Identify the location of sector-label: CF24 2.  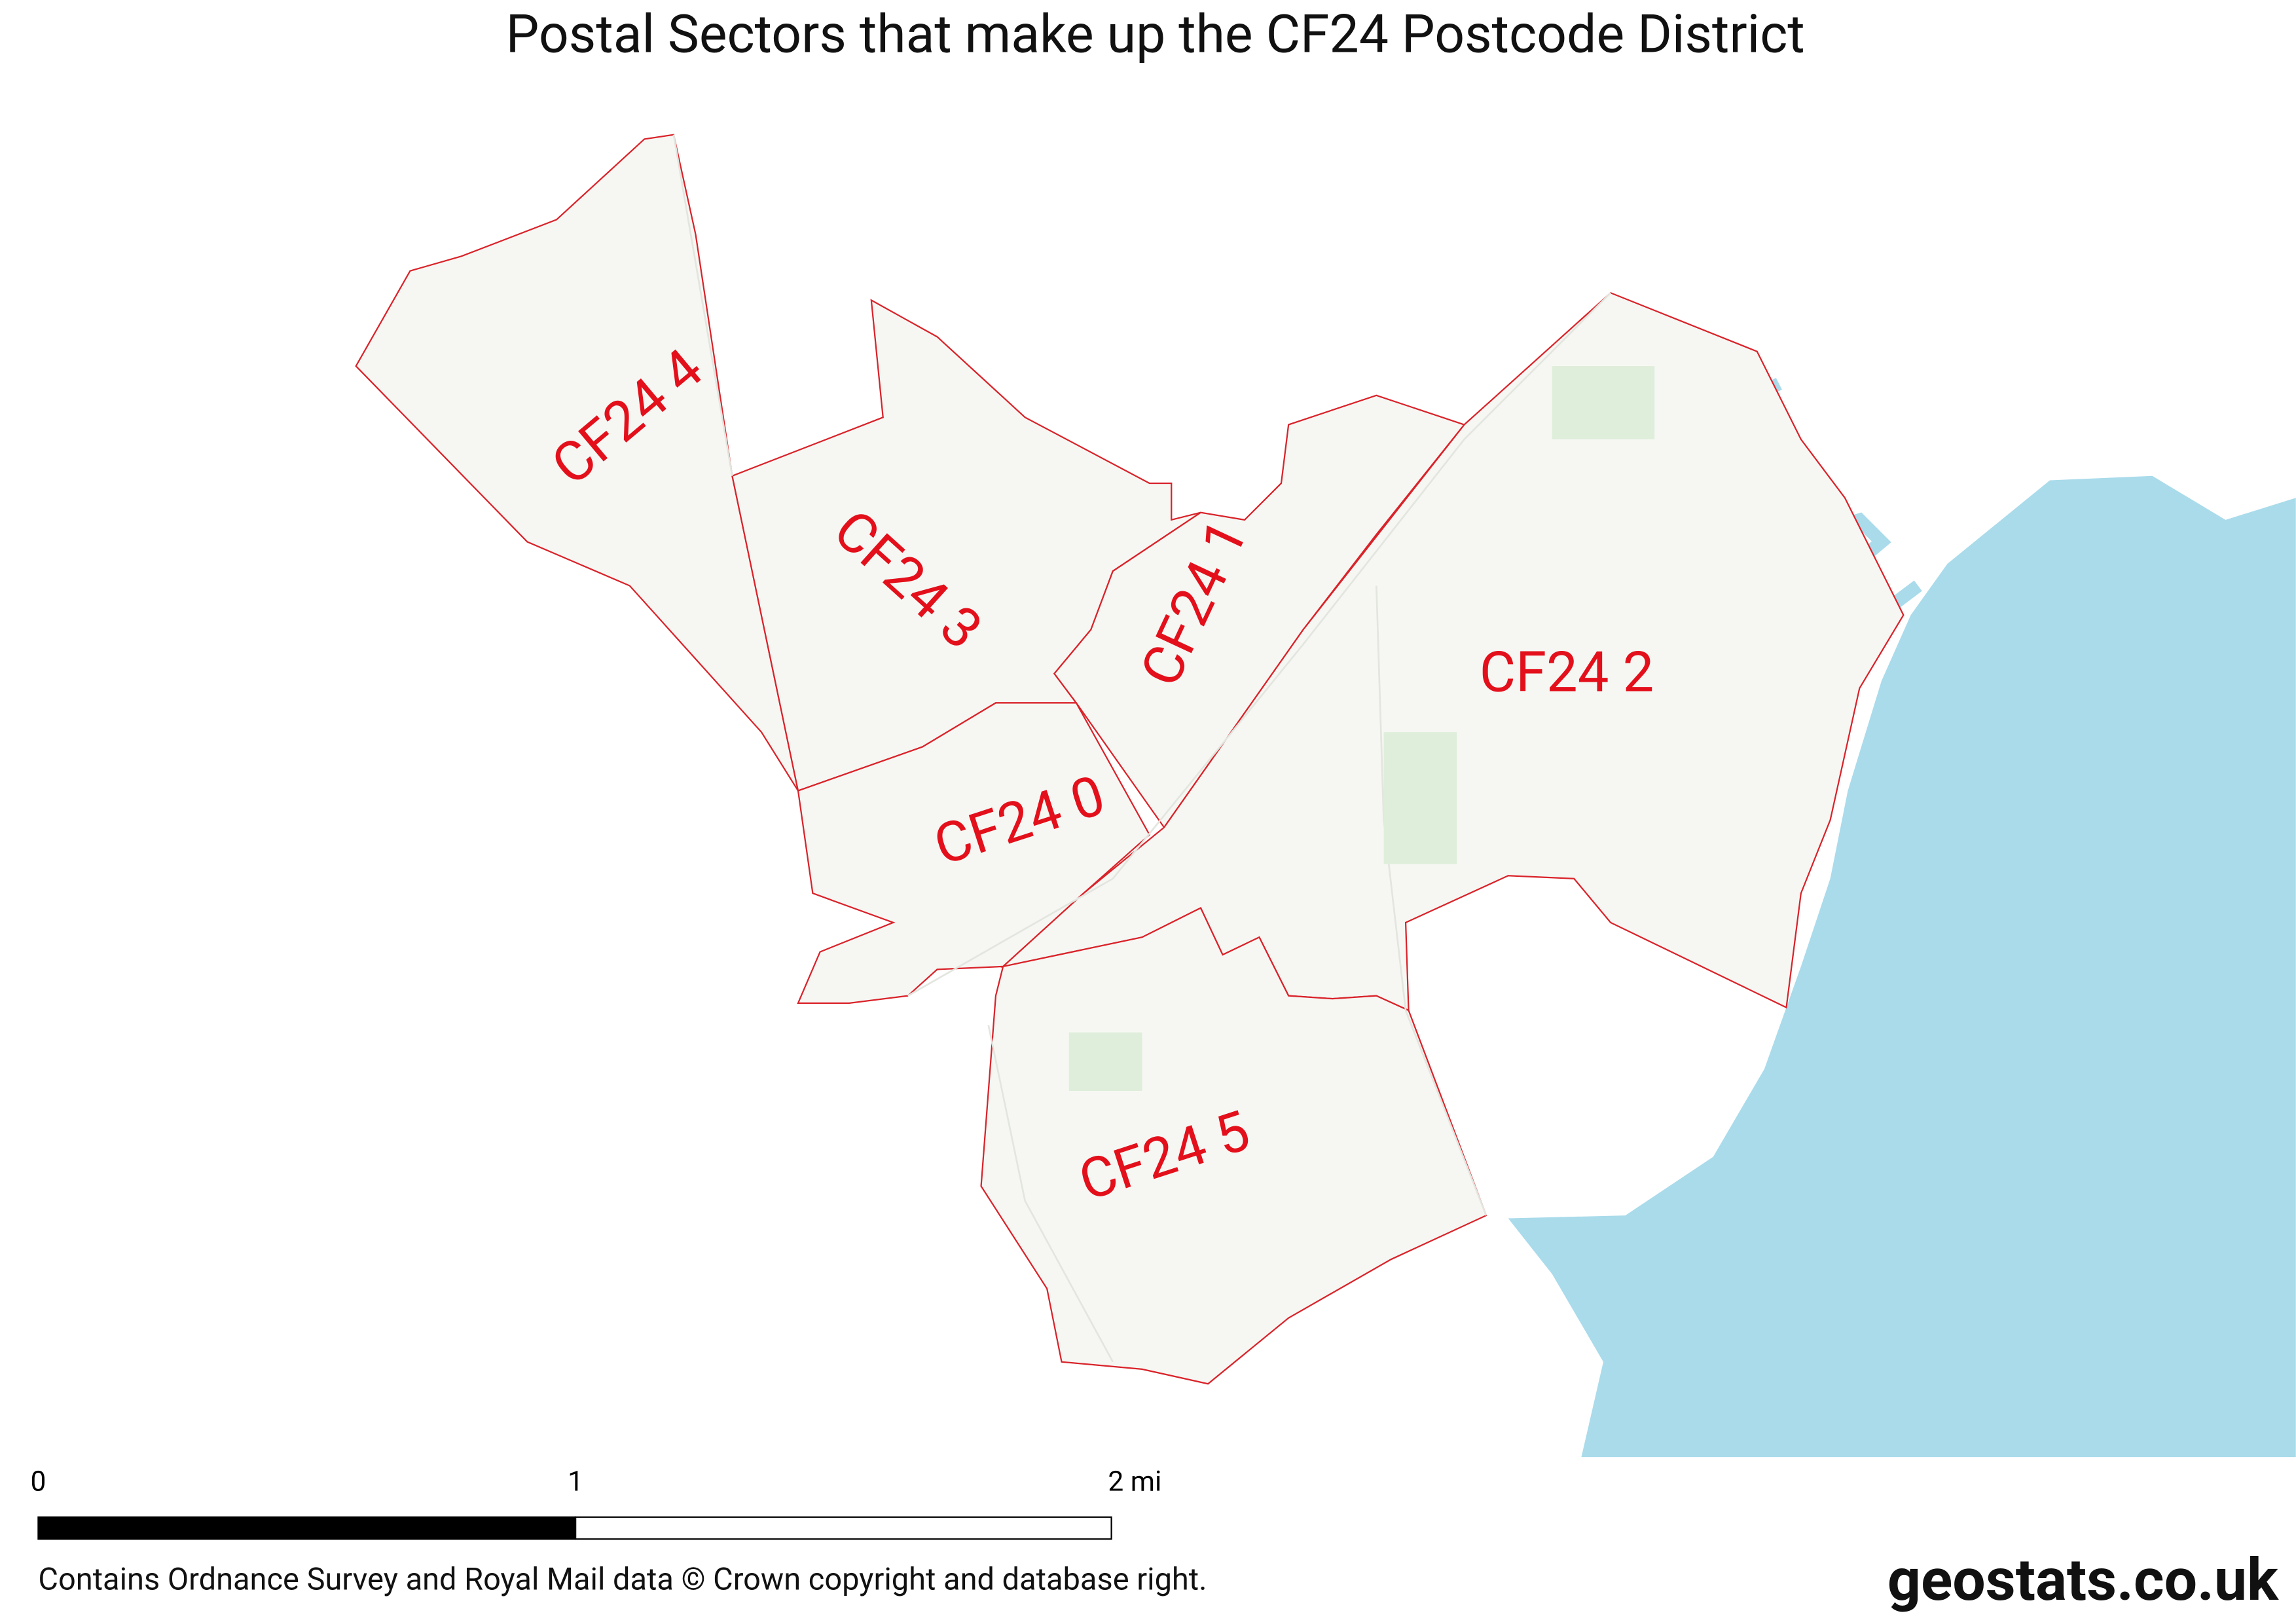
(1567, 672).